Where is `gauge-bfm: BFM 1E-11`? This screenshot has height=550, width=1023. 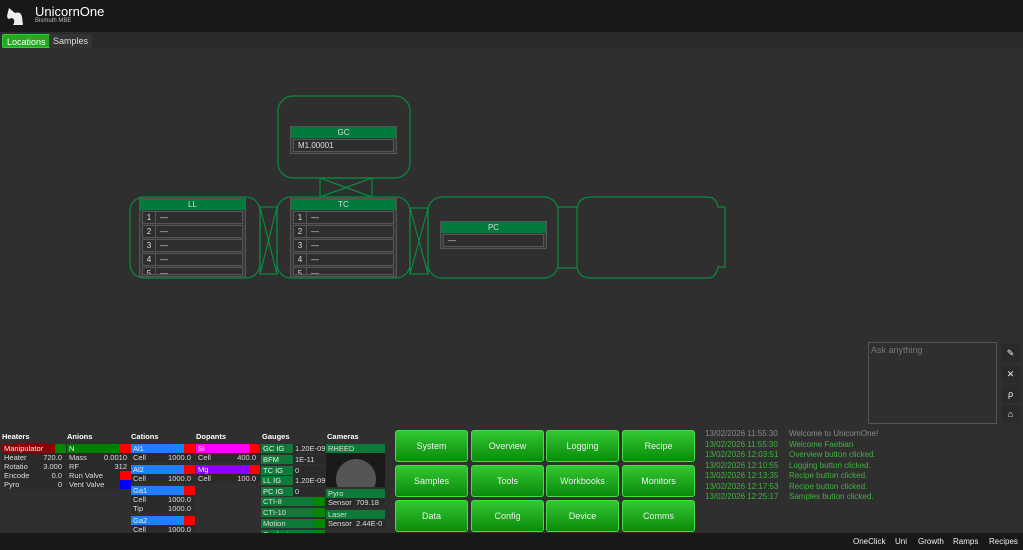 gauge-bfm: BFM 1E-11 is located at coordinates (293, 459).